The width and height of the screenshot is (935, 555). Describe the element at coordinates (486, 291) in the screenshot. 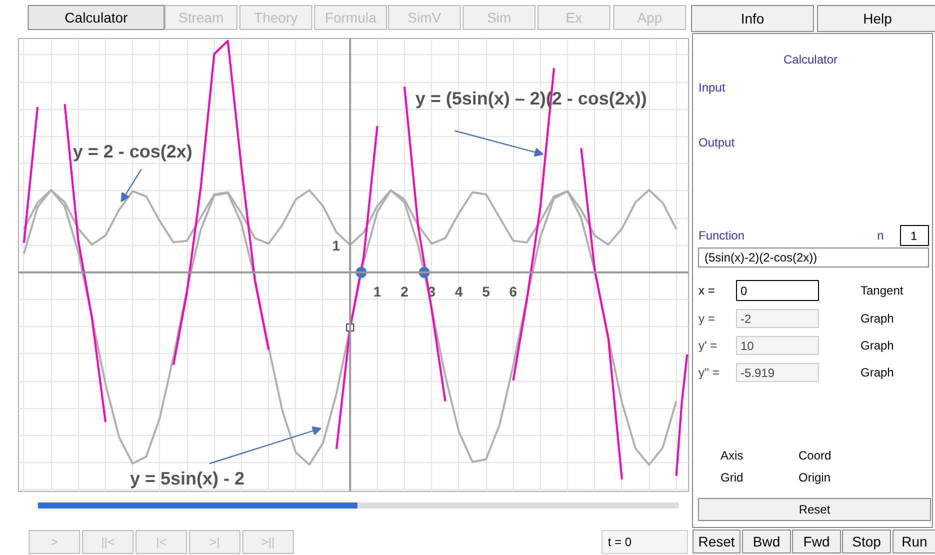

I see `x-tick-label: 5` at that location.